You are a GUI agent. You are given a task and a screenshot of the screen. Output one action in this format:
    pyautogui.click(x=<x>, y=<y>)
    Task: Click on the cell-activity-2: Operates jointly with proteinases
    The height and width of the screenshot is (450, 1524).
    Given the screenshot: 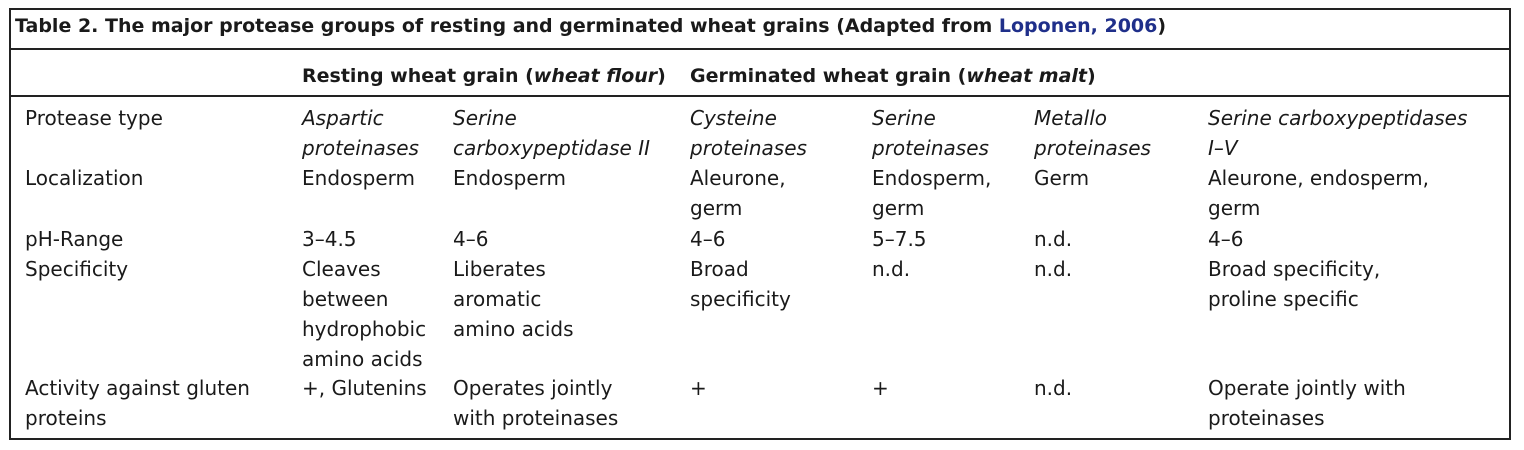 What is the action you would take?
    pyautogui.click(x=536, y=403)
    